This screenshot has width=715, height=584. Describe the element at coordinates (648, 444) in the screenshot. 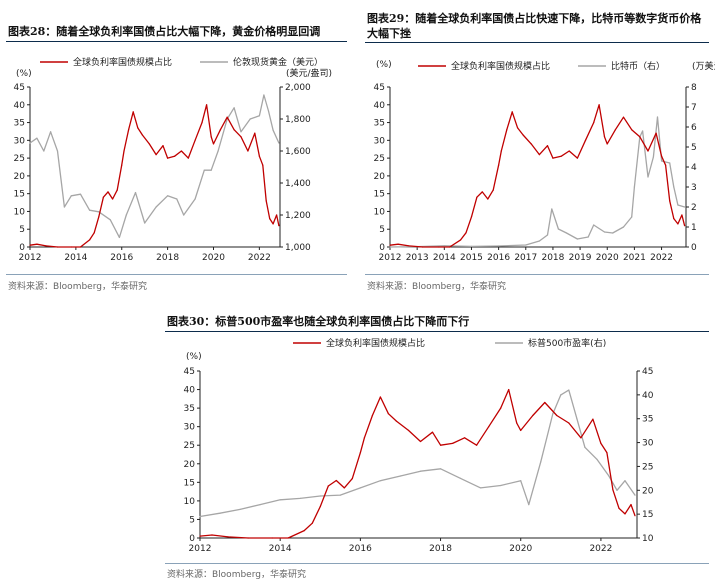

I see `y-right-tick-label: 30` at that location.